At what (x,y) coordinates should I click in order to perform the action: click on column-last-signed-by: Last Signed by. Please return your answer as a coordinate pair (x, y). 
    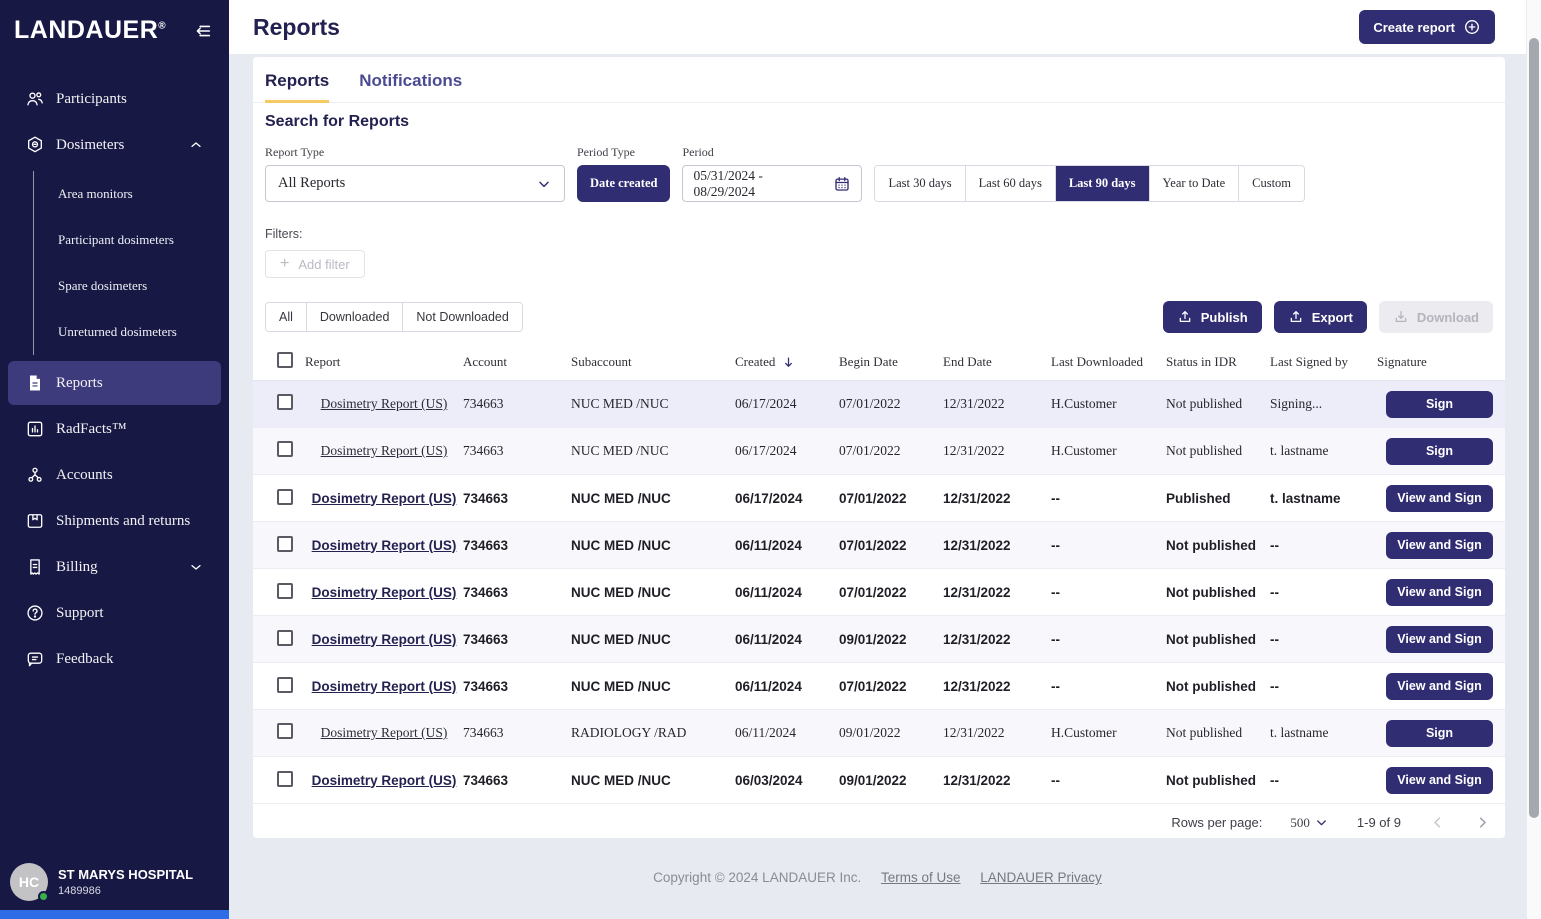
    Looking at the image, I should click on (1309, 361).